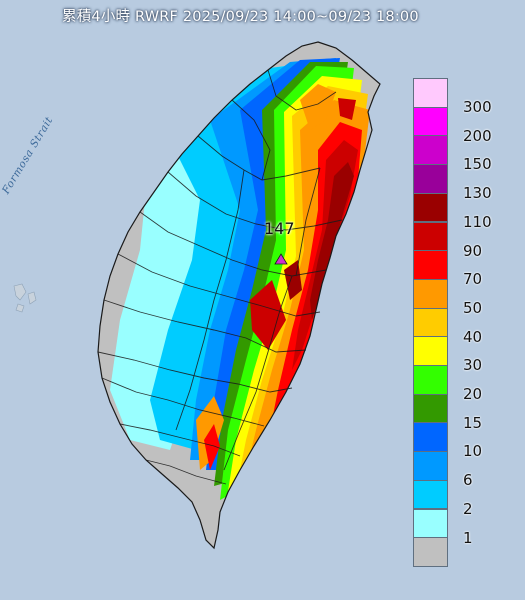  I want to click on legend-label: 200, so click(477, 135).